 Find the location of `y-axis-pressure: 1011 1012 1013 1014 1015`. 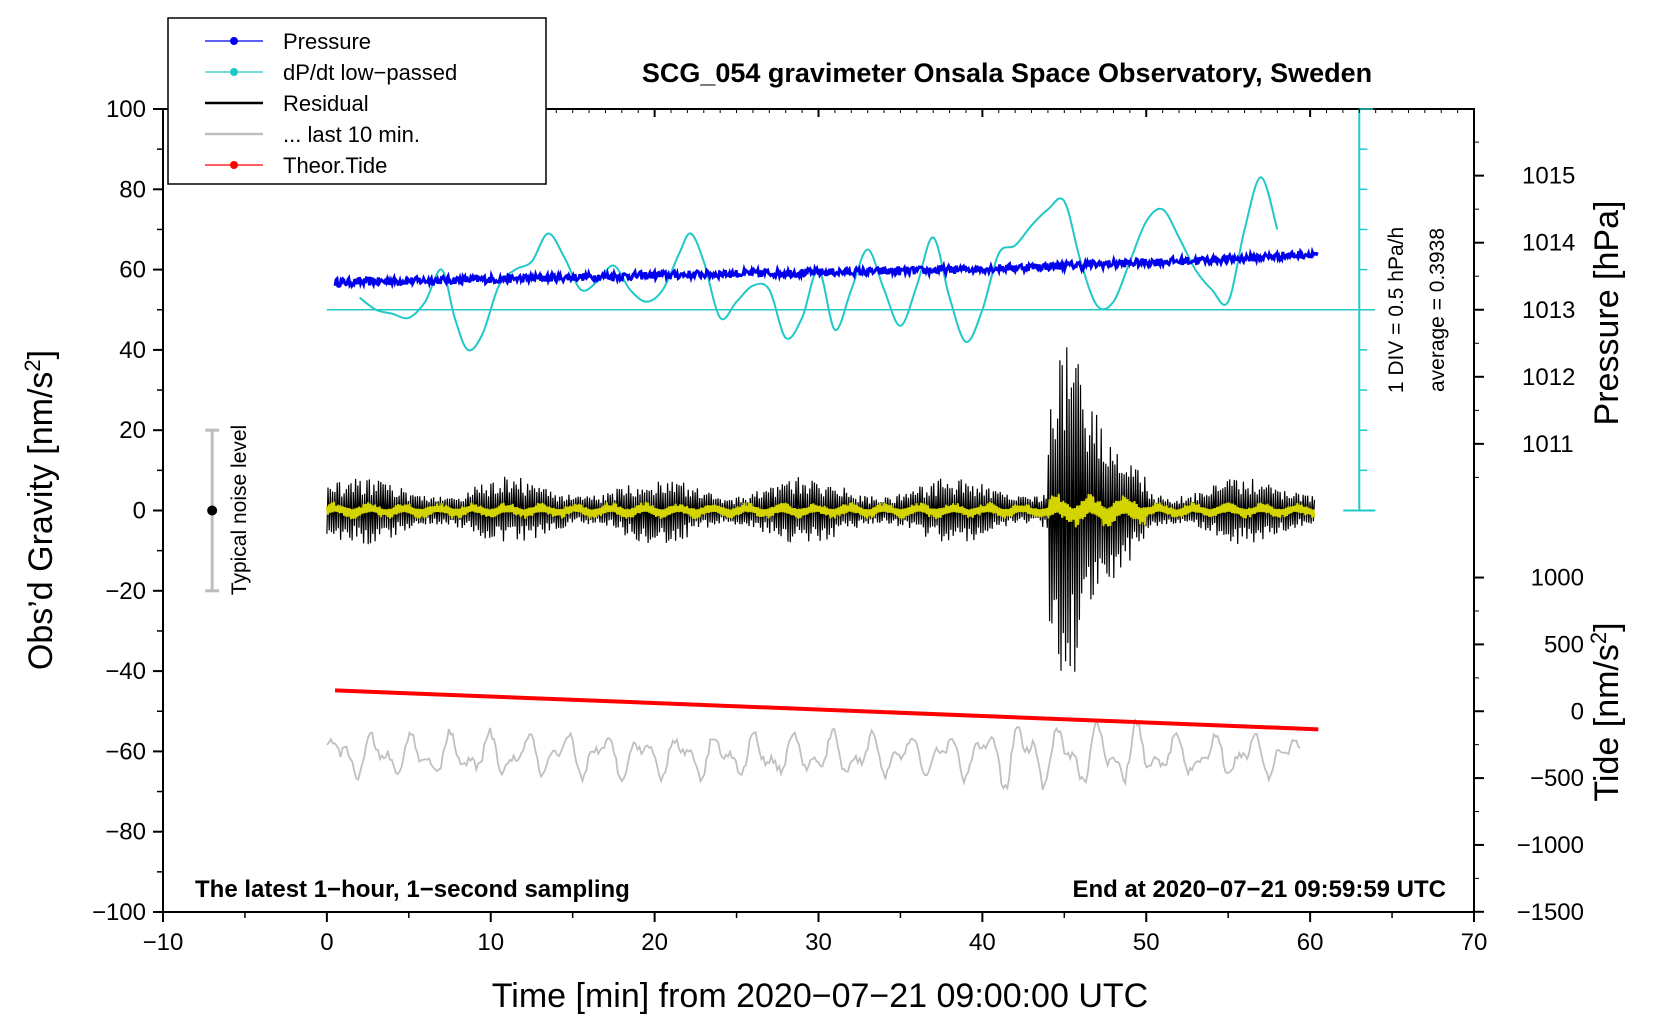

y-axis-pressure: 1011 1012 1013 1014 1015 is located at coordinates (1524, 309).